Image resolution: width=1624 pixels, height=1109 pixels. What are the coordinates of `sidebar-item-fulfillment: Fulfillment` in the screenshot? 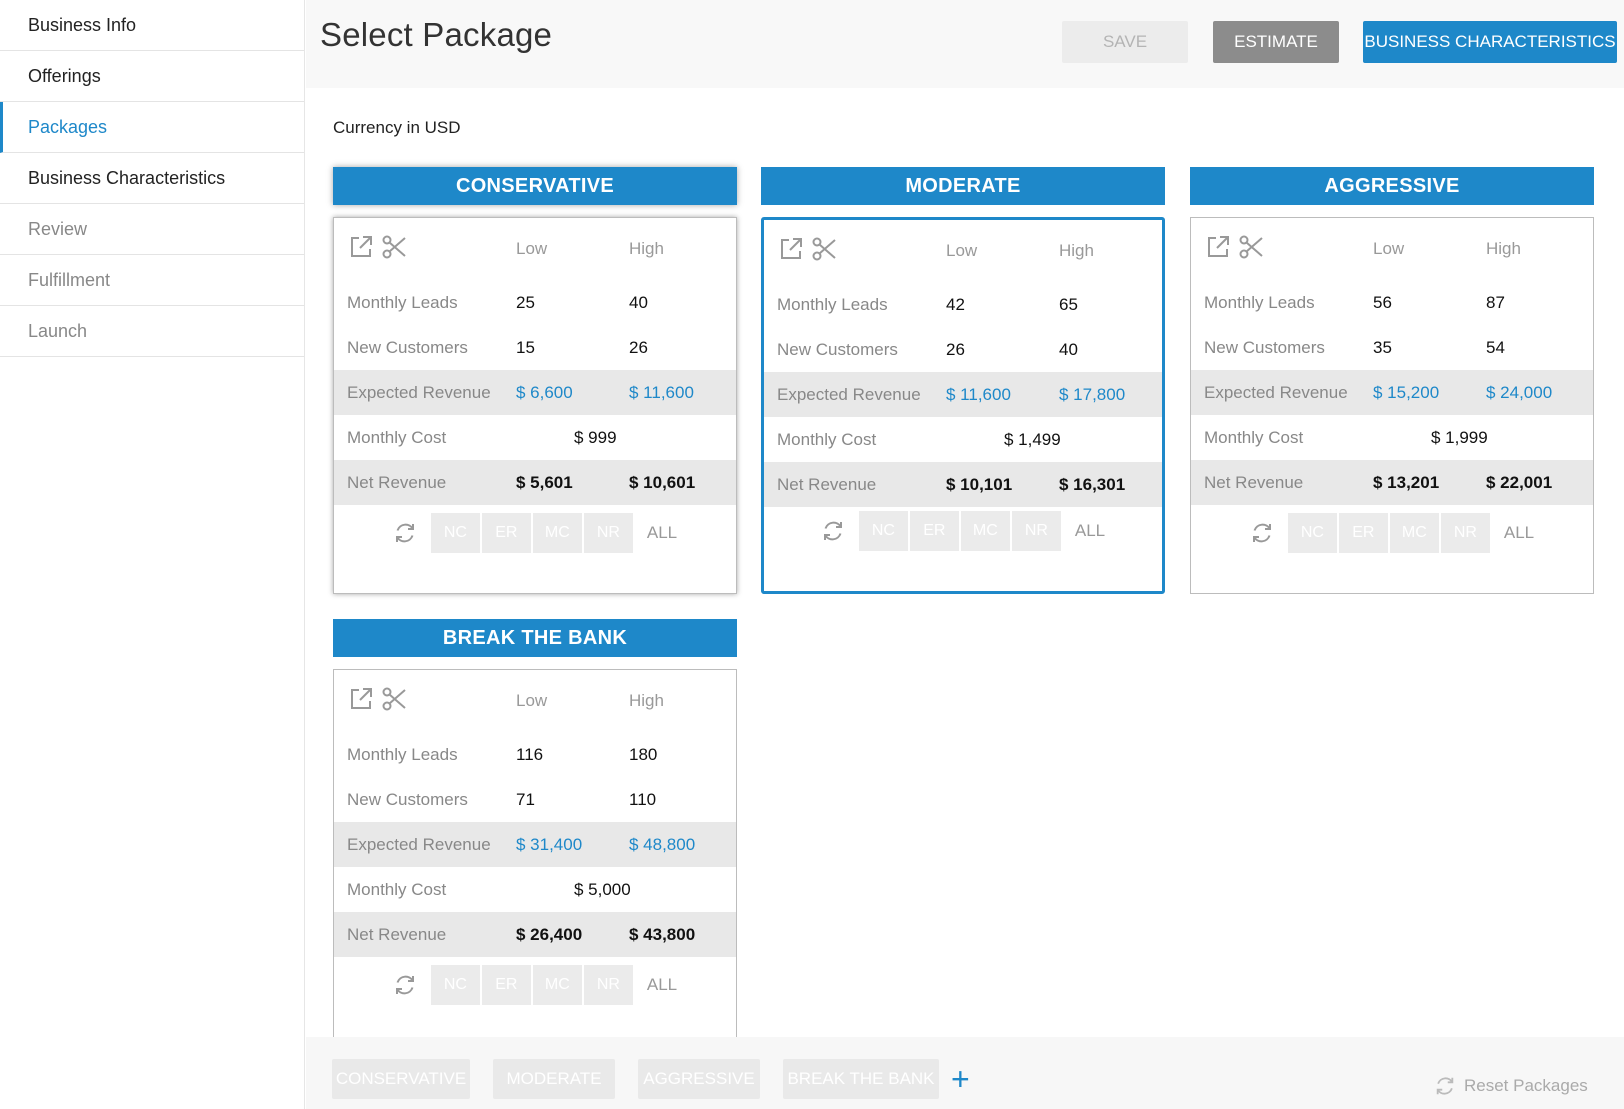 It's located at (152, 280).